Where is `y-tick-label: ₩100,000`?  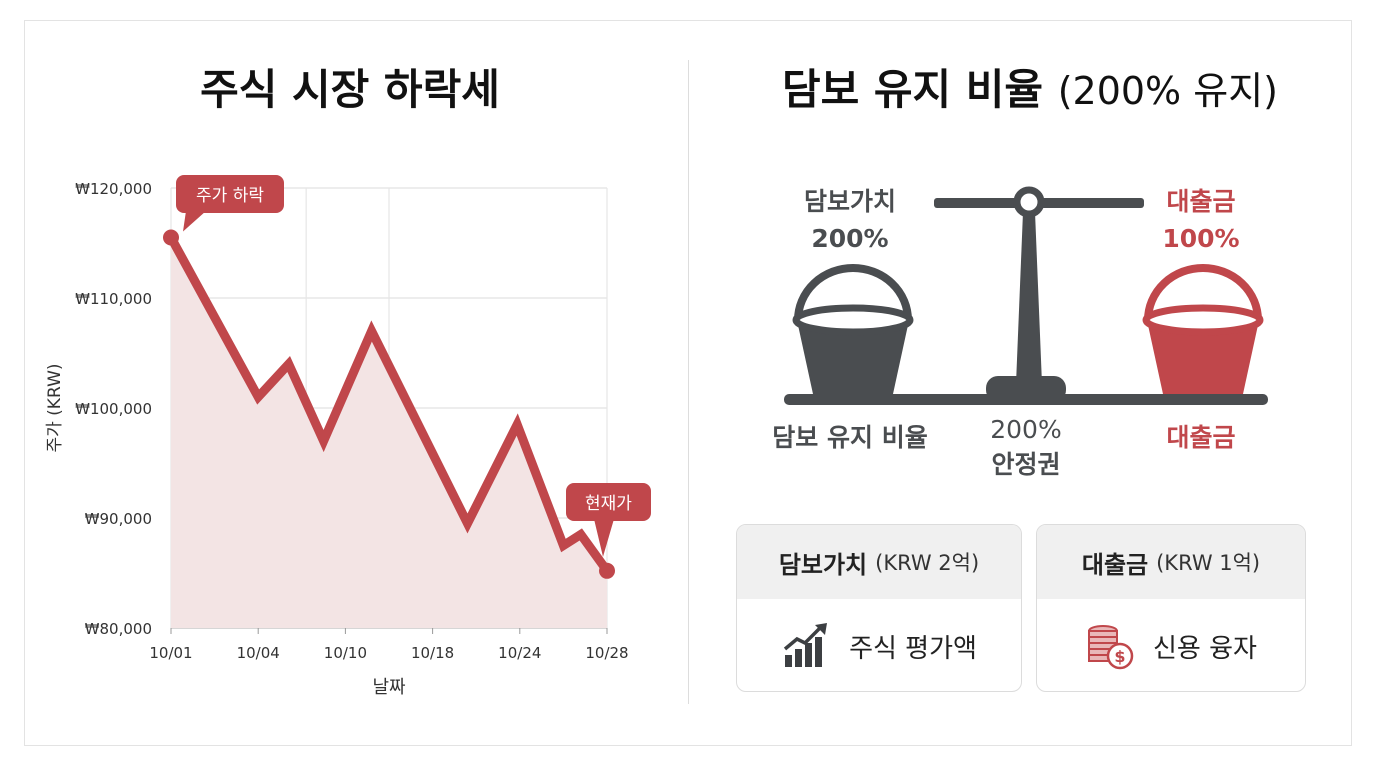 y-tick-label: ₩100,000 is located at coordinates (113, 409).